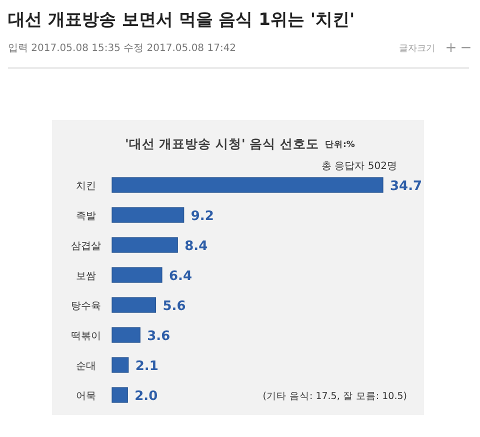  What do you see at coordinates (451, 48) in the screenshot?
I see `annotation: +` at bounding box center [451, 48].